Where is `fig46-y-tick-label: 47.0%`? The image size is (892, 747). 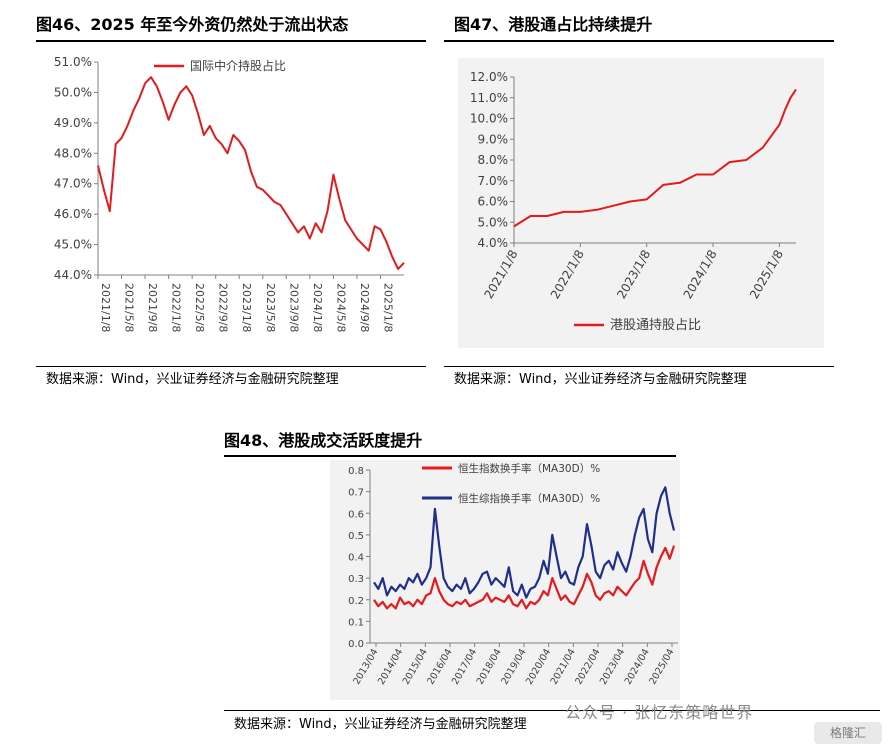 fig46-y-tick-label: 47.0% is located at coordinates (73, 184).